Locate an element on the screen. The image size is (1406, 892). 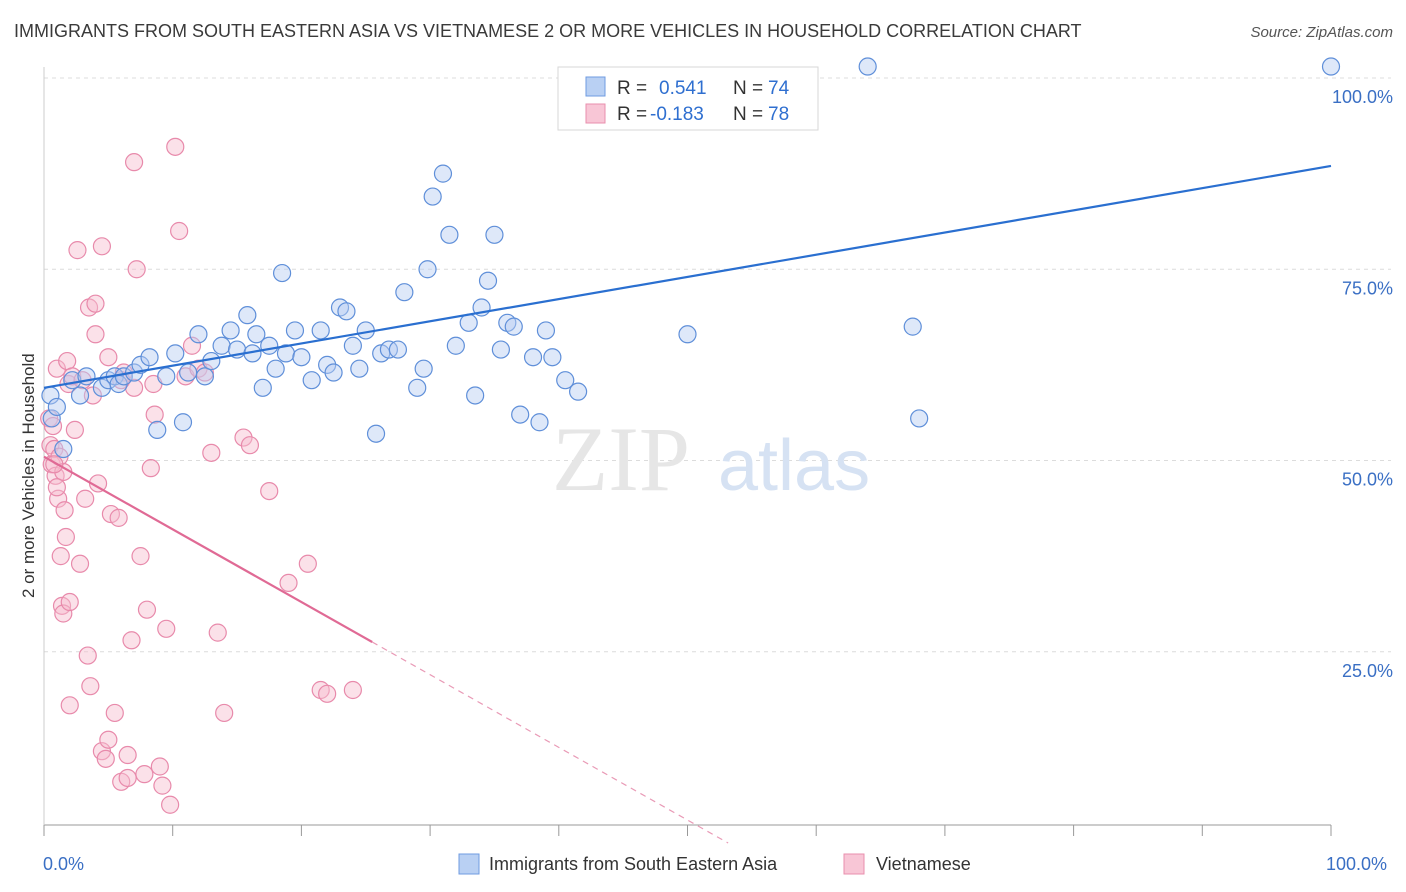
y-tick-label: 100.0% is located at coordinates (1362, 97).